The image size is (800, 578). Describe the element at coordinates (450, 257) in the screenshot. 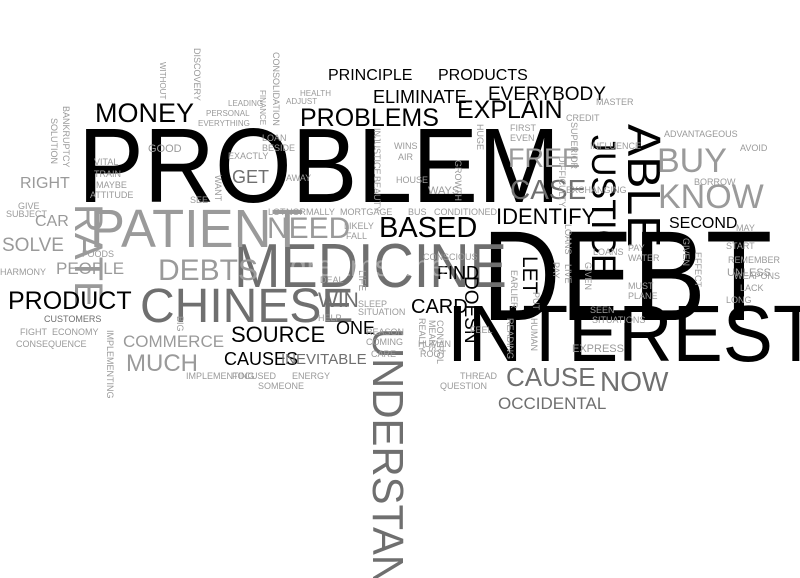

I see `word-conscious: CONSCIOUS` at that location.